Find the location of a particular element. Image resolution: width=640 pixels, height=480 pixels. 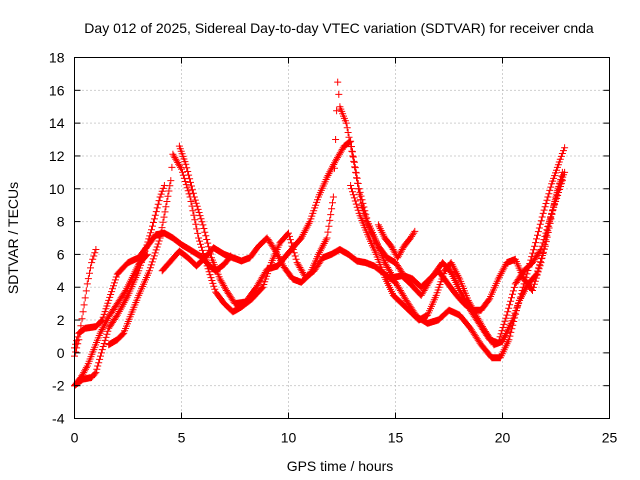

series-track-h is located at coordinates (456, 258).